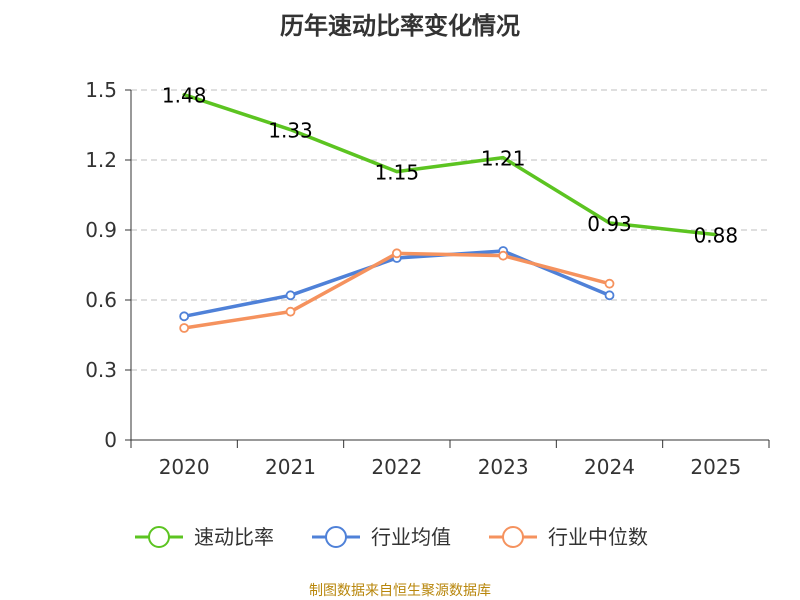 This screenshot has height=600, width=800. What do you see at coordinates (290, 467) in the screenshot?
I see `x-tick-label-2021: 2021` at bounding box center [290, 467].